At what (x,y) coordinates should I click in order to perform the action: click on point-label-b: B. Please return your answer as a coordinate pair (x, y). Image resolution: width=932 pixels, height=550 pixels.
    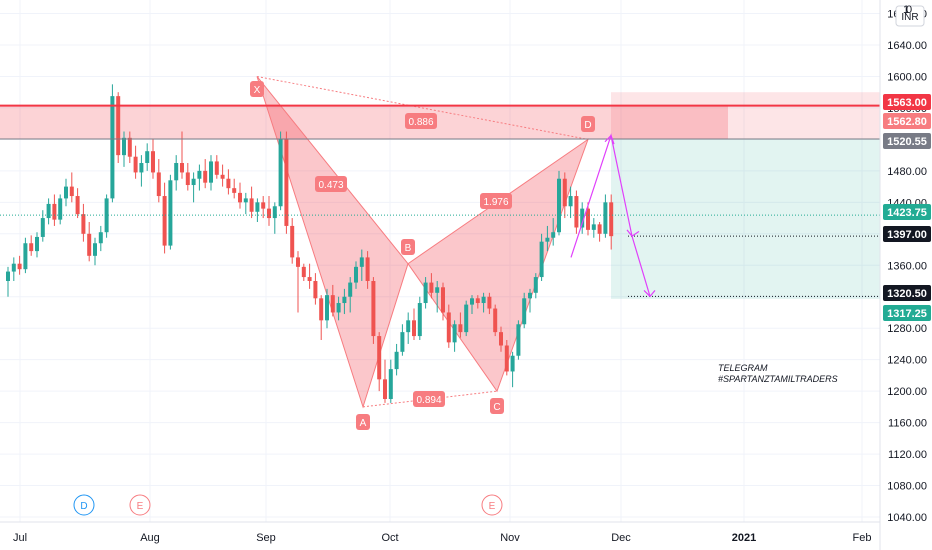
    Looking at the image, I should click on (408, 247).